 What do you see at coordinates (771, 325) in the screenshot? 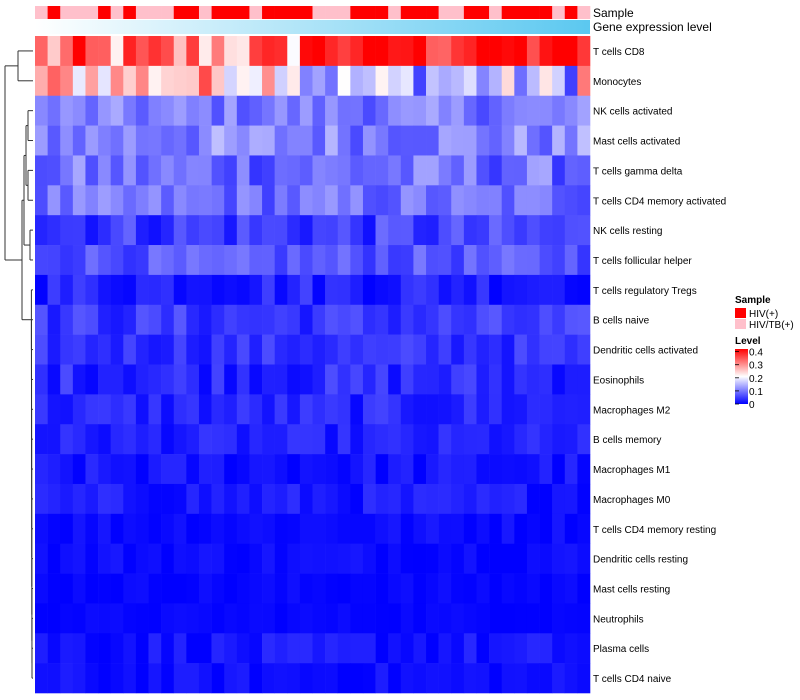
I see `legend-label-hiv-tb: HIV/TB(+)` at bounding box center [771, 325].